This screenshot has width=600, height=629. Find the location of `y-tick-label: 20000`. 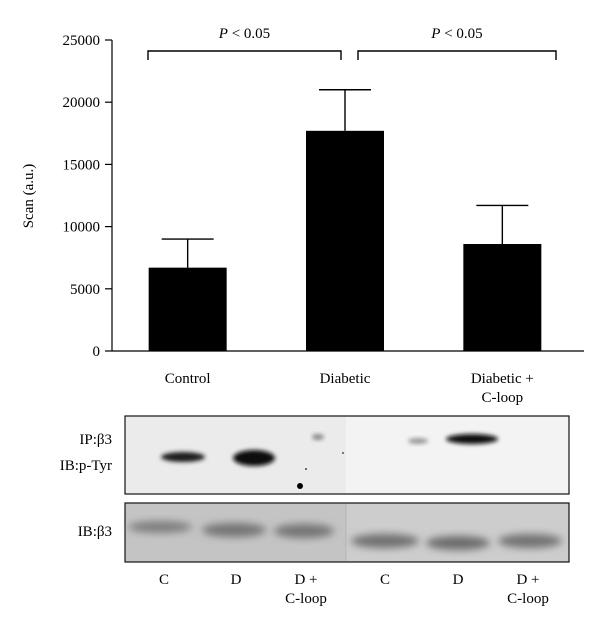

y-tick-label: 20000 is located at coordinates (82, 103).